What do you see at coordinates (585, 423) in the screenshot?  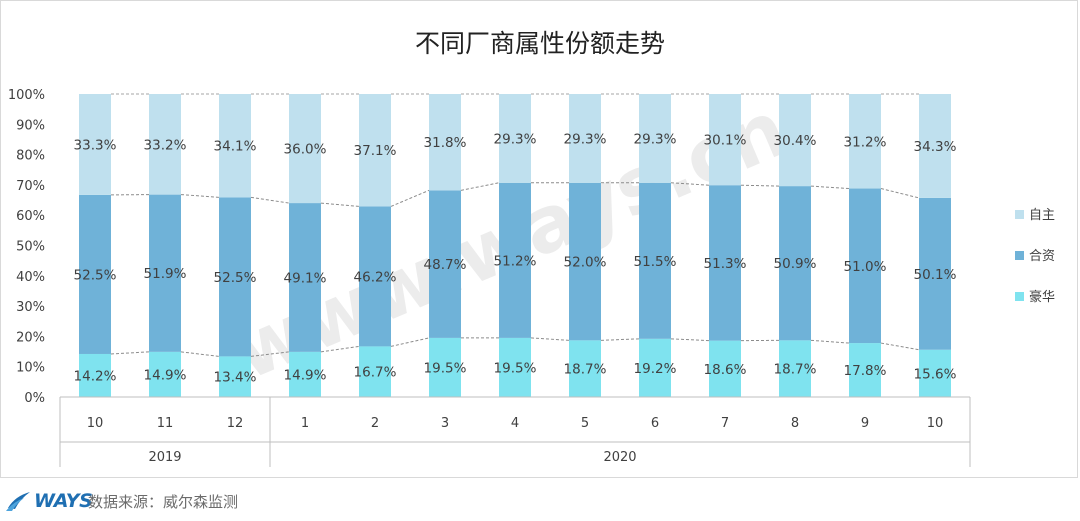 I see `x-tick-label: 5` at bounding box center [585, 423].